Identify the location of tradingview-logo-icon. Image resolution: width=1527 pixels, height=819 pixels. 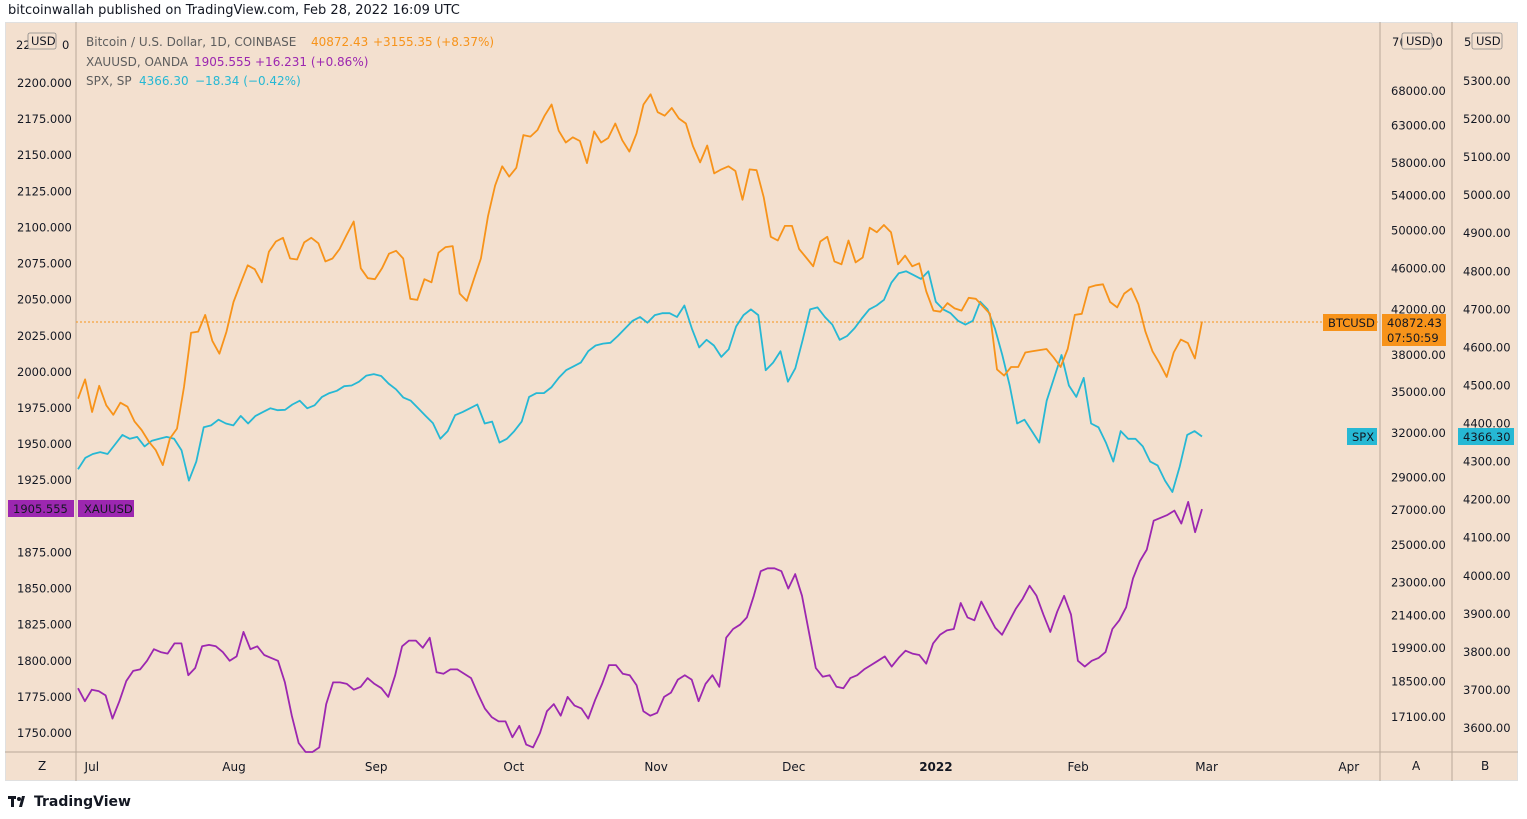
(16, 801).